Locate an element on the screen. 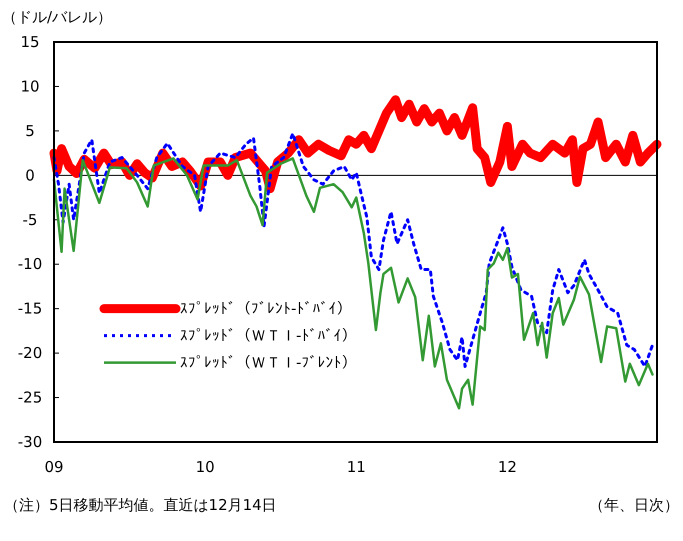  y-tick-label: 5 is located at coordinates (30, 131).